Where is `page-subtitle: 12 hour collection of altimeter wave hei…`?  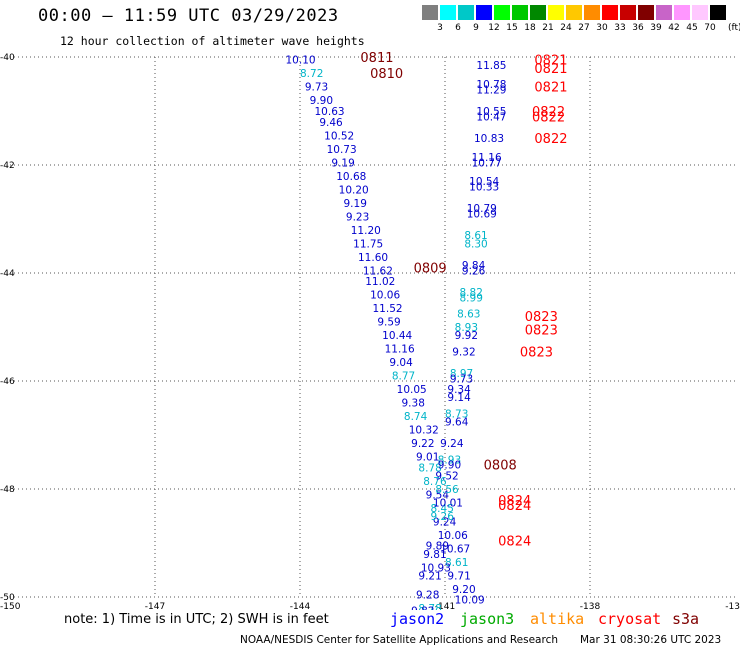 page-subtitle: 12 hour collection of altimeter wave hei… is located at coordinates (212, 41).